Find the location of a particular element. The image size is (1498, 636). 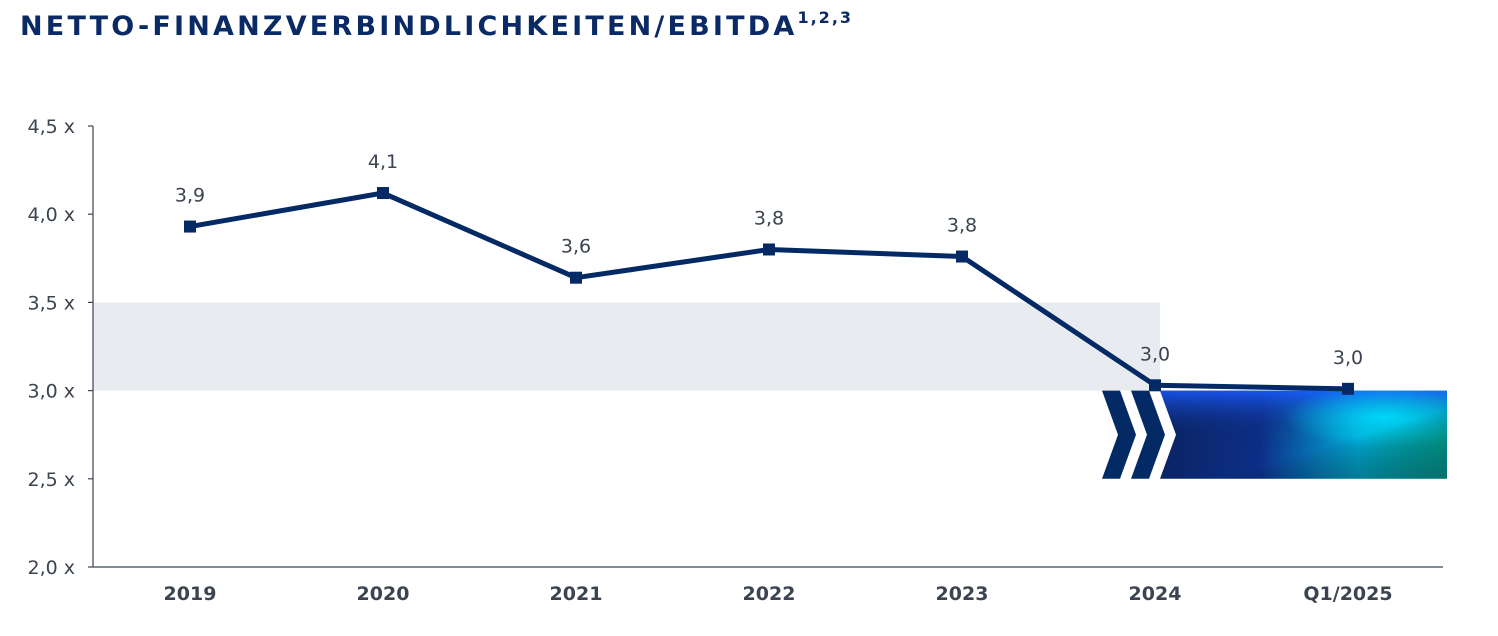

x-tick-label: 2024 is located at coordinates (1155, 594).